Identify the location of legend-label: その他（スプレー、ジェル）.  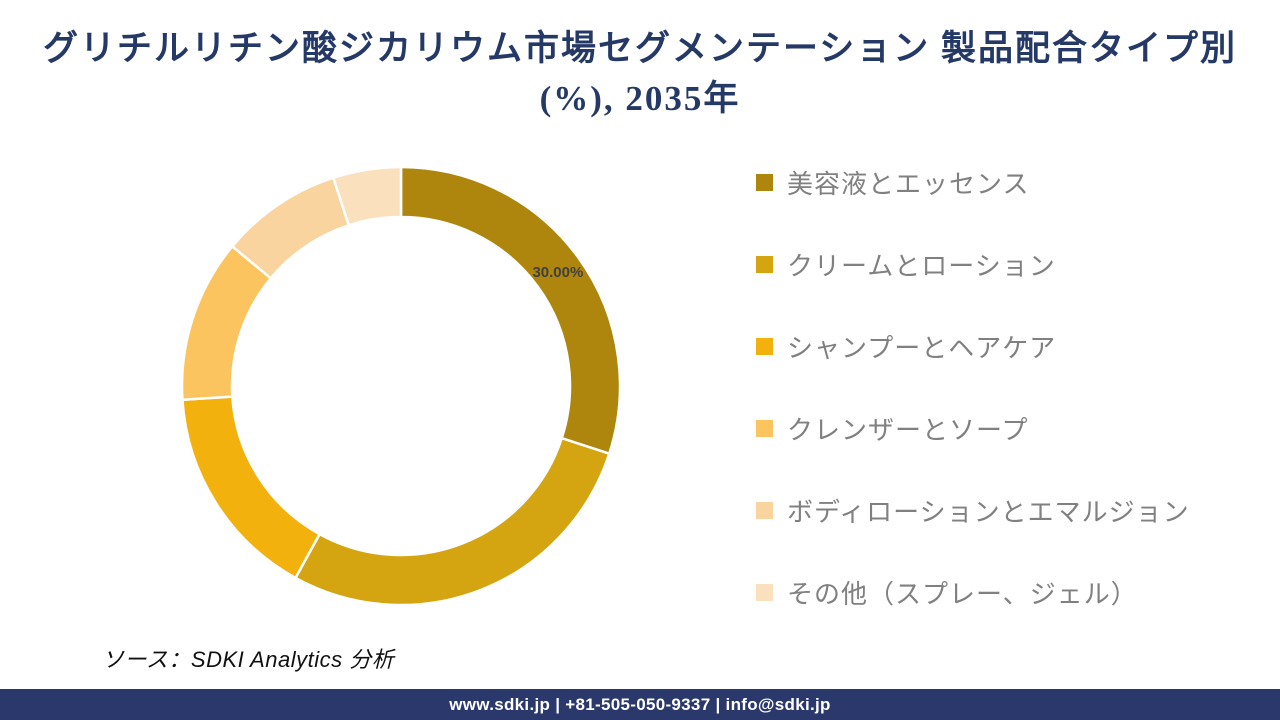
(962, 593).